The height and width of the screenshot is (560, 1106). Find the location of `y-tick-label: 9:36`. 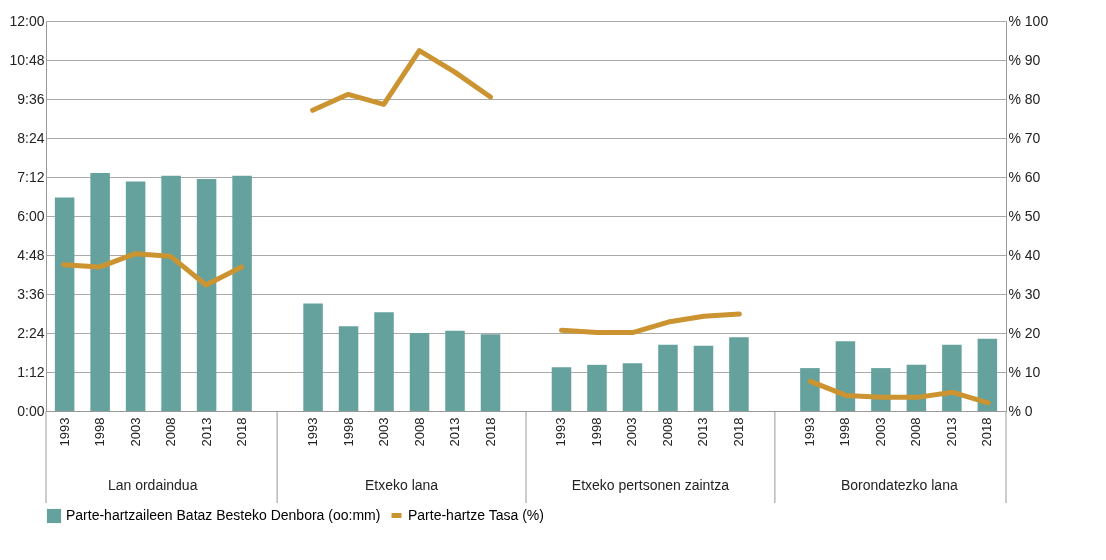

y-tick-label: 9:36 is located at coordinates (31, 98).